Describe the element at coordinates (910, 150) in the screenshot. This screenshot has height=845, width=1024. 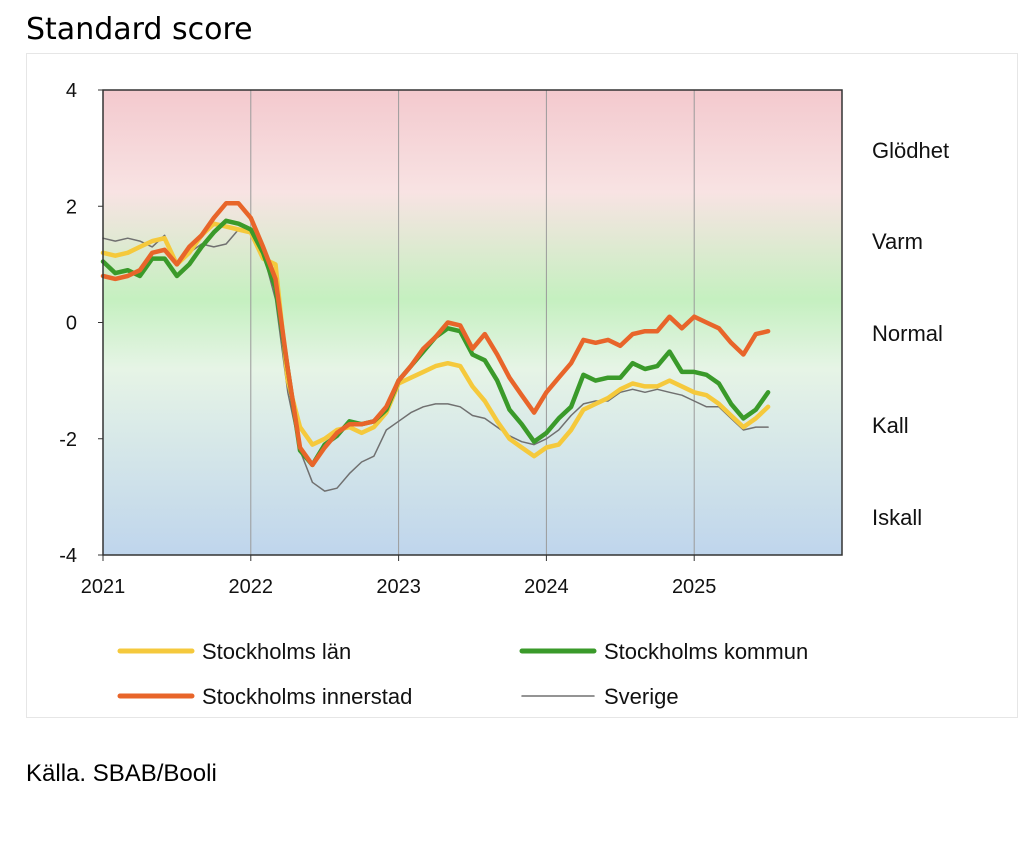
I see `zone-label-glödhet: Glödhet` at that location.